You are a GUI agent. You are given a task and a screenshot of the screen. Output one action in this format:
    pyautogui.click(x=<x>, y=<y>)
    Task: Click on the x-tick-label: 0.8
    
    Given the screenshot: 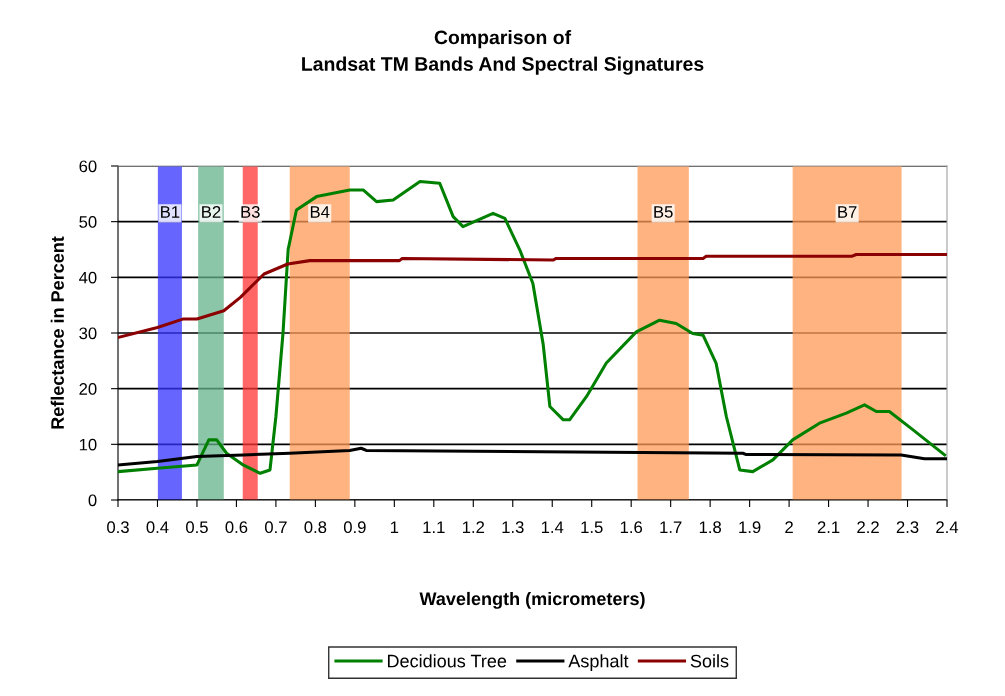 What is the action you would take?
    pyautogui.click(x=315, y=527)
    